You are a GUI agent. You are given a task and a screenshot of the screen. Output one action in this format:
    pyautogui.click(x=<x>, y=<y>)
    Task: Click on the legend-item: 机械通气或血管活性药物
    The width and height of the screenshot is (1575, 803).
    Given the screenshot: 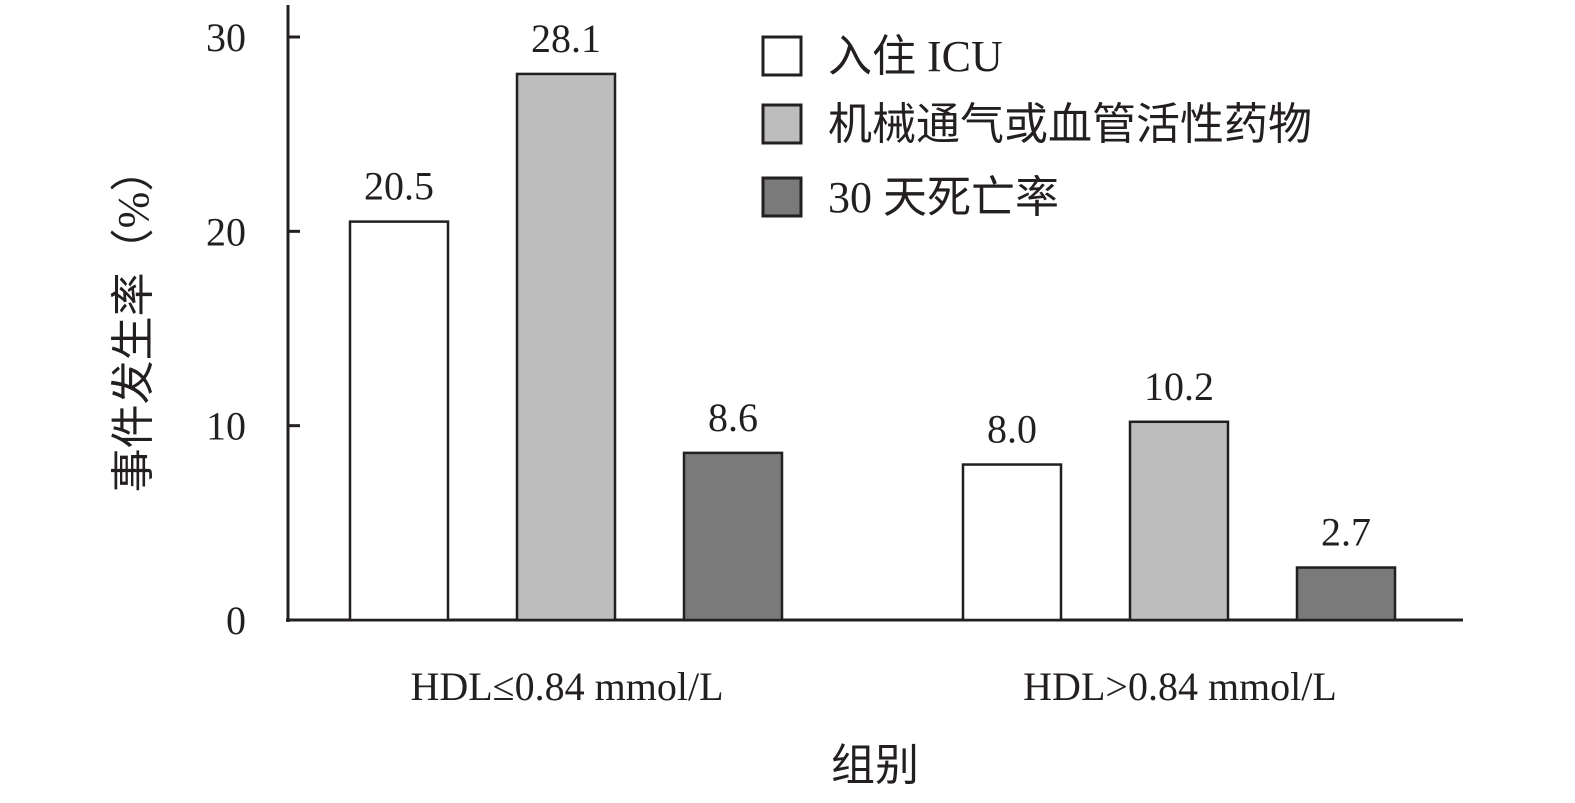 What is the action you would take?
    pyautogui.click(x=1036, y=124)
    